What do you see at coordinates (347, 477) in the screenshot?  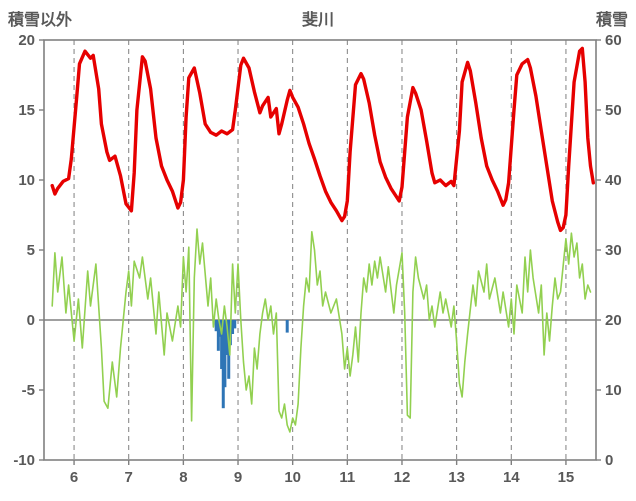 I see `x-tick-label: 11` at bounding box center [347, 477].